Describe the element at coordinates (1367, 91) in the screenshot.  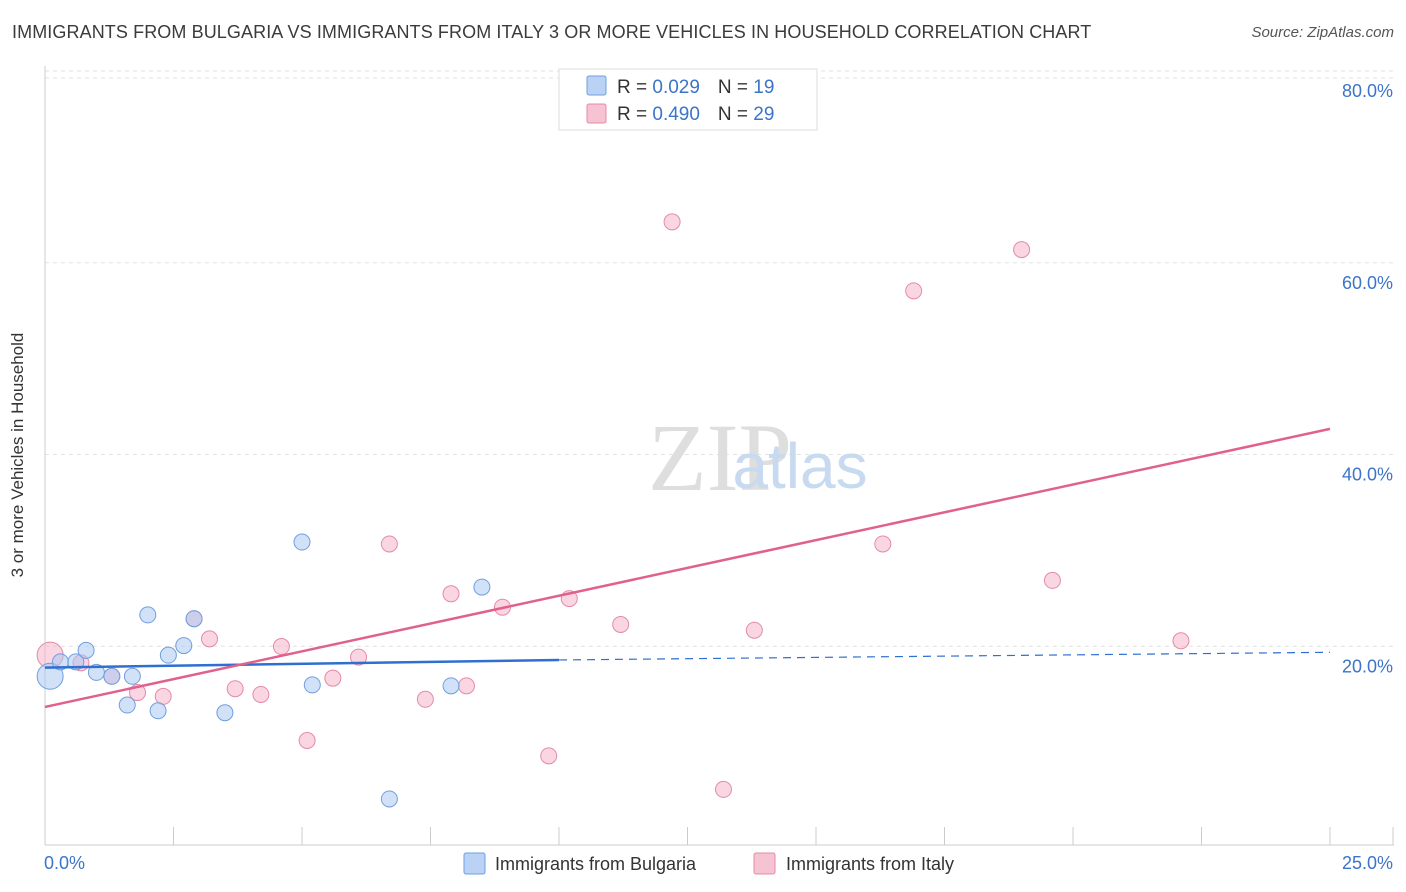
I see `y-tick-label: 80.0%` at that location.